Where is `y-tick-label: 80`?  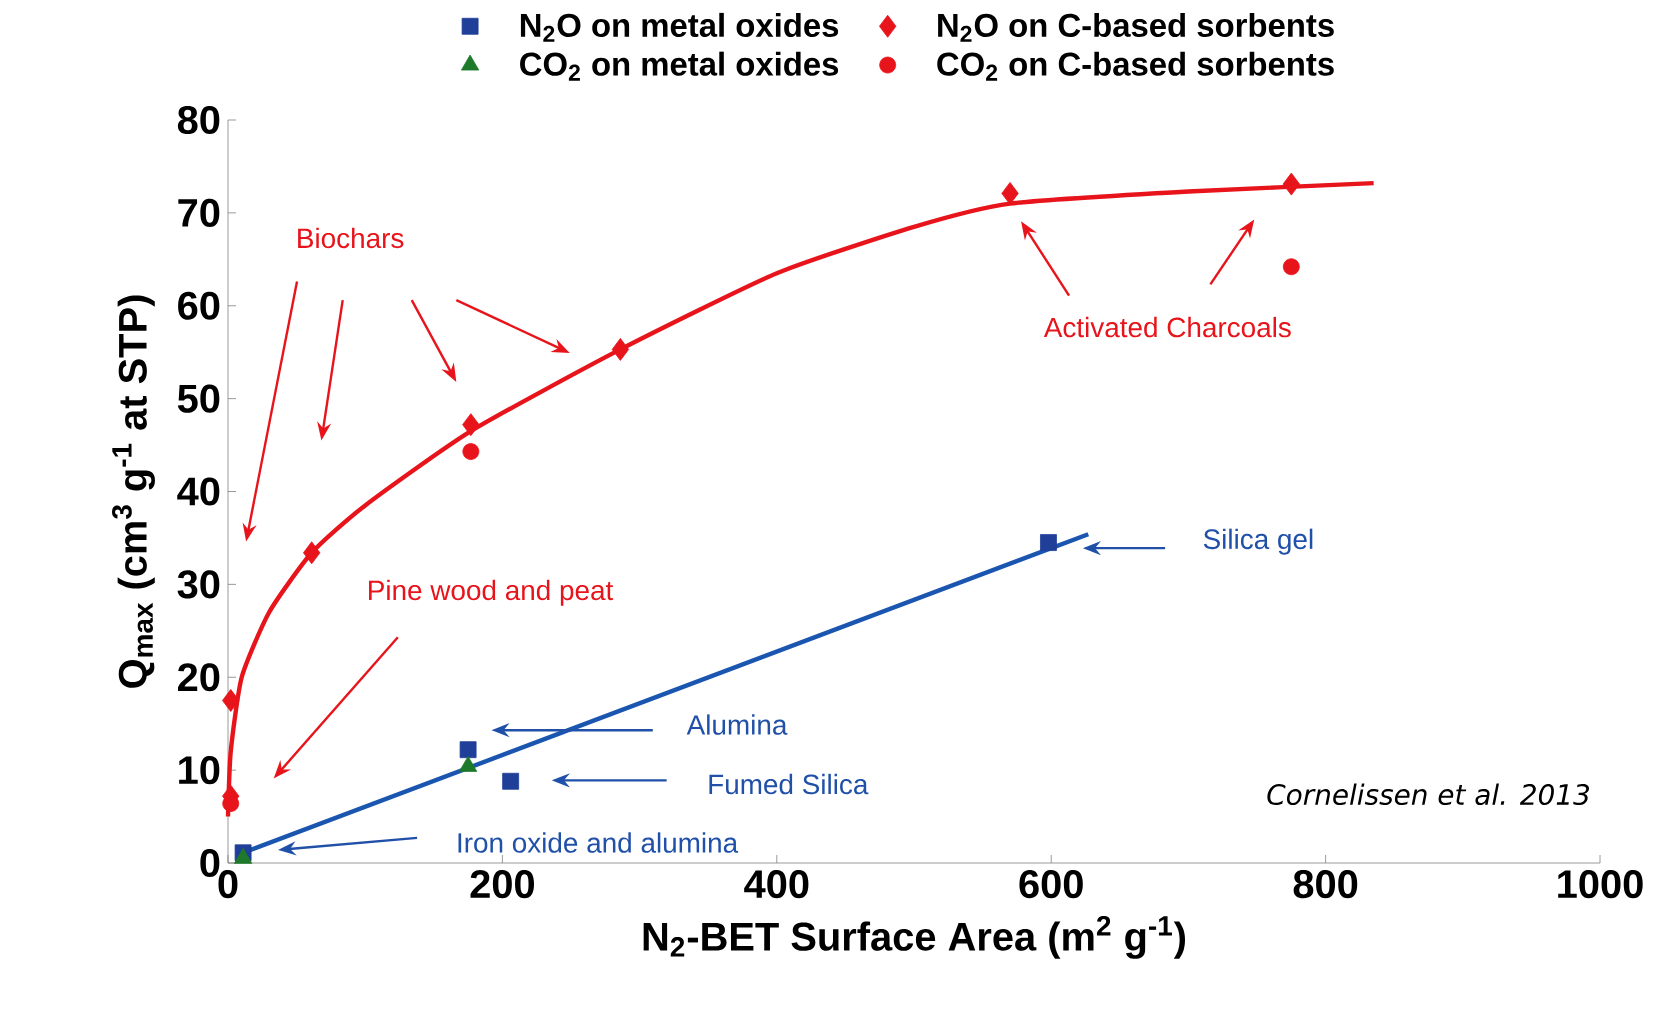
y-tick-label: 80 is located at coordinates (198, 120).